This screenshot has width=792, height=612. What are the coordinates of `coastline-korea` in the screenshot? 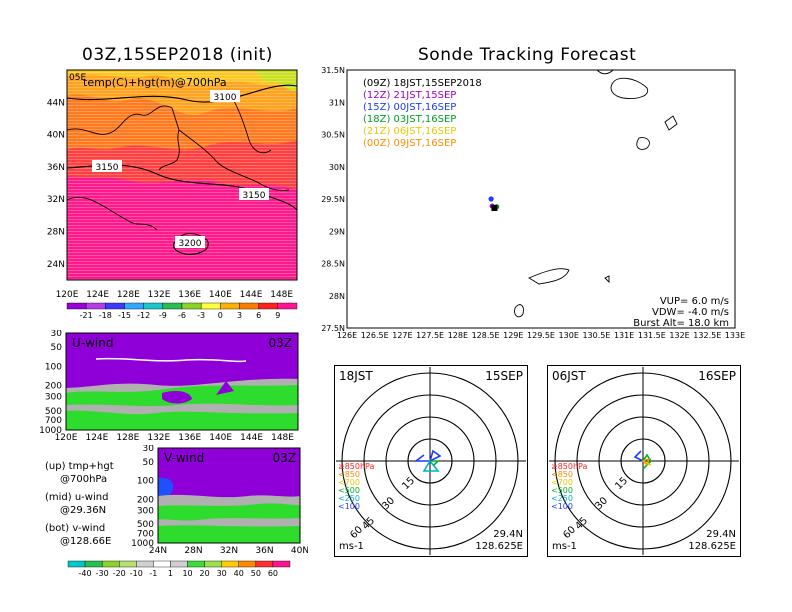 It's located at (123, 138).